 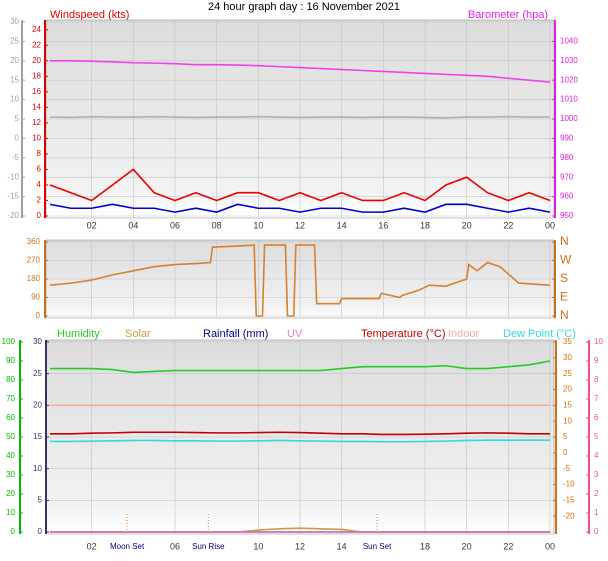 I want to click on y-tick-label: S, so click(x=564, y=278).